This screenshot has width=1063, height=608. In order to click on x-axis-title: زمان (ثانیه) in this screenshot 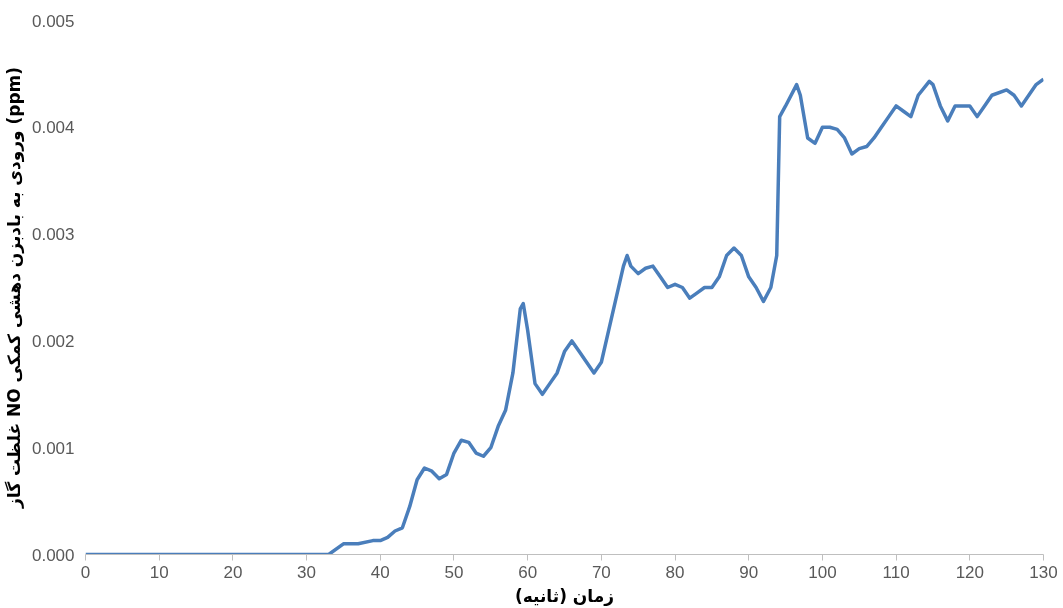, I will do `click(564, 595)`.